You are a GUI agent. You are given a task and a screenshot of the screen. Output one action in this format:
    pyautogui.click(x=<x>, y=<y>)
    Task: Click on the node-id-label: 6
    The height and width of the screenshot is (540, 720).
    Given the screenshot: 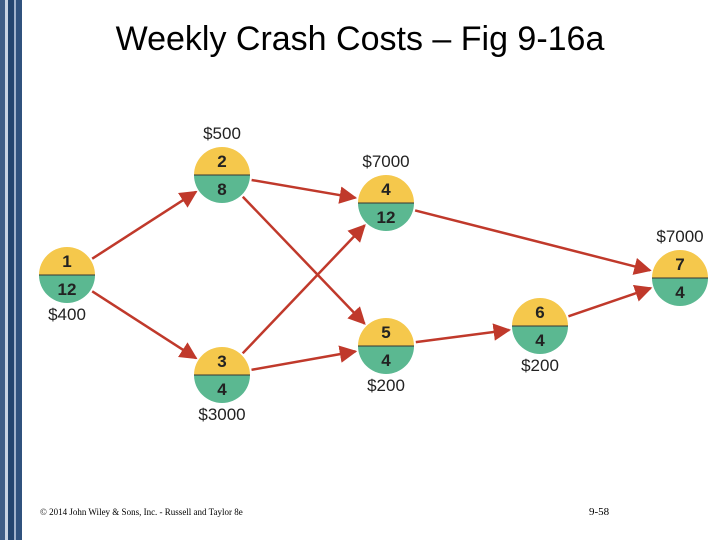 What is the action you would take?
    pyautogui.click(x=539, y=312)
    